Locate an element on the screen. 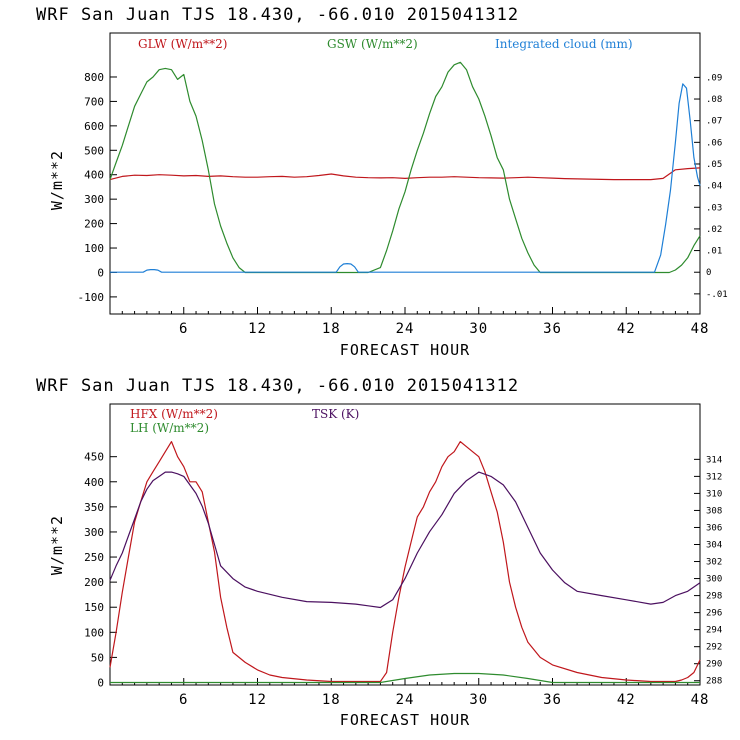 The image size is (740, 740). bottom-y-tick-label: 150 is located at coordinates (94, 607).